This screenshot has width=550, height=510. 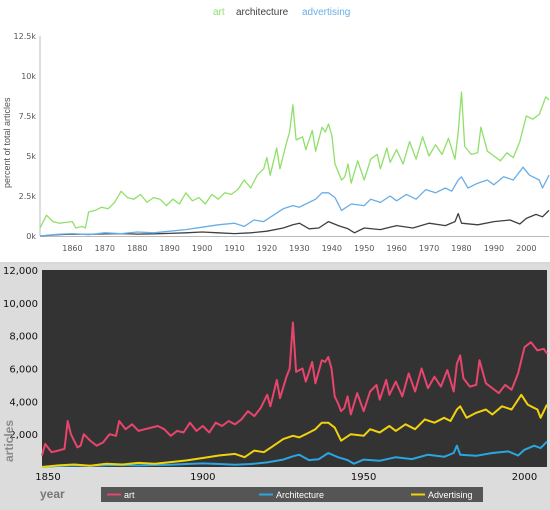 I want to click on bottom-x-ticks: 1850 1900 1950 2000, so click(x=286, y=477).